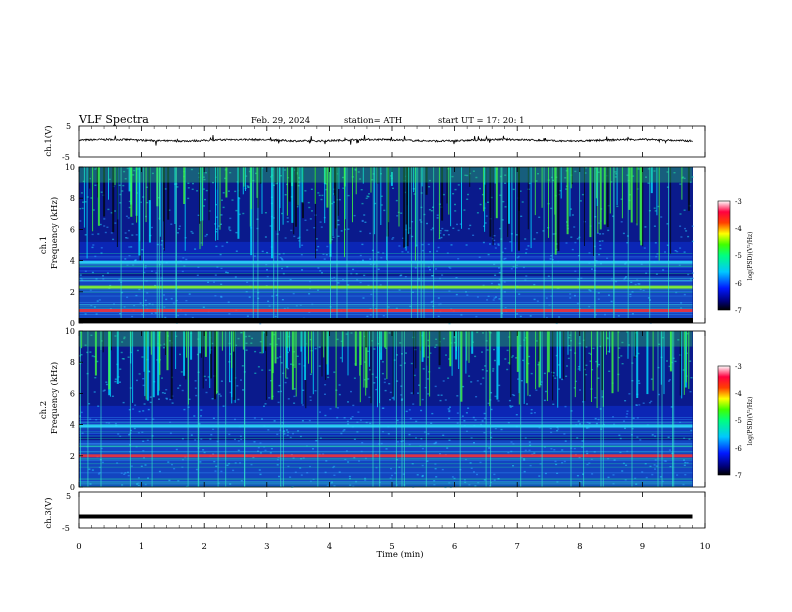 This screenshot has width=792, height=612. I want to click on x-tick-label: 10, so click(705, 547).